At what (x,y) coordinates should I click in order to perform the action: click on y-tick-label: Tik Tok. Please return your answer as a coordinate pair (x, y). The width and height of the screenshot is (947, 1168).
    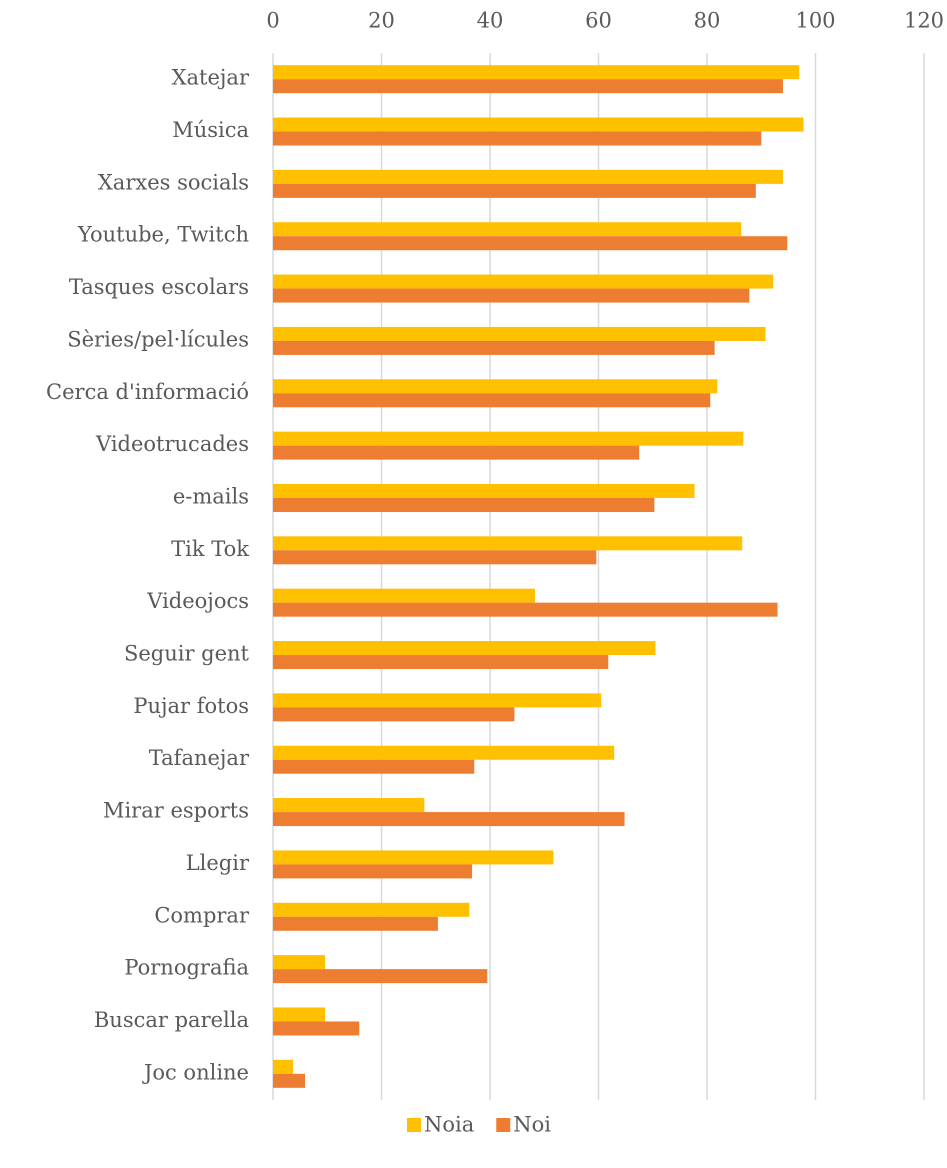
    Looking at the image, I should click on (210, 549).